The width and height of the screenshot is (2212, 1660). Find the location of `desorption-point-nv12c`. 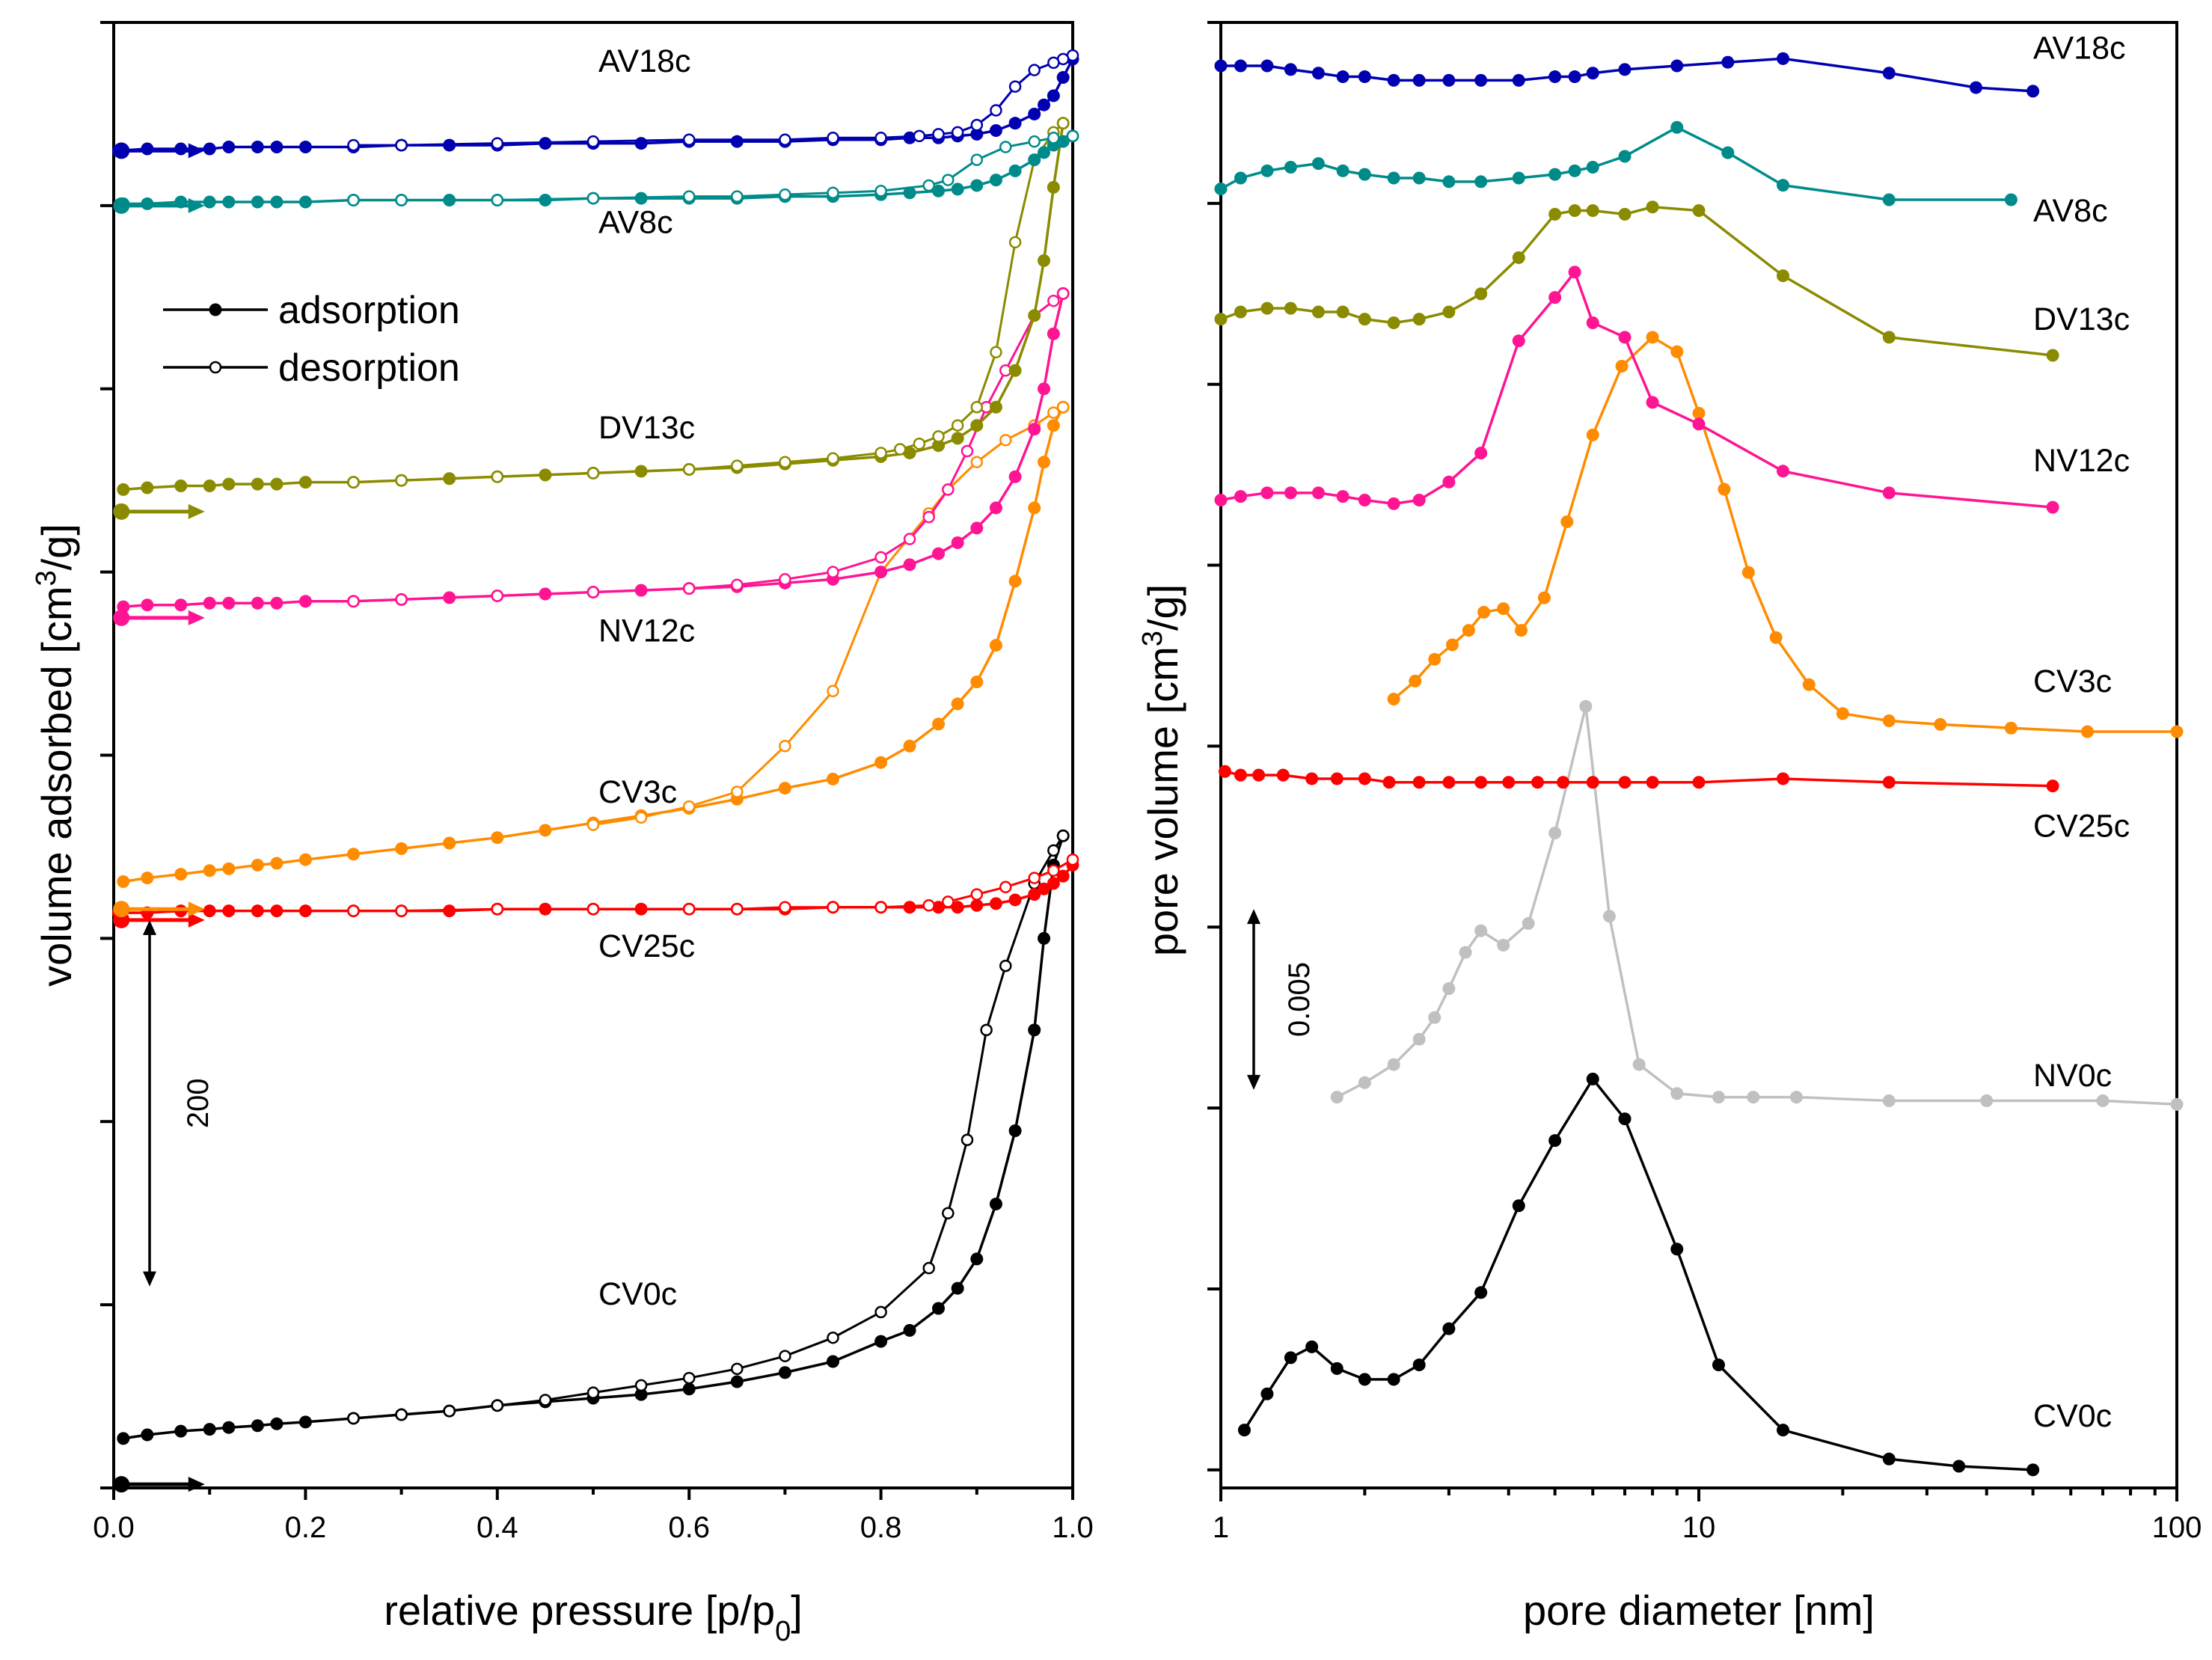

desorption-point-nv12c is located at coordinates (689, 588).